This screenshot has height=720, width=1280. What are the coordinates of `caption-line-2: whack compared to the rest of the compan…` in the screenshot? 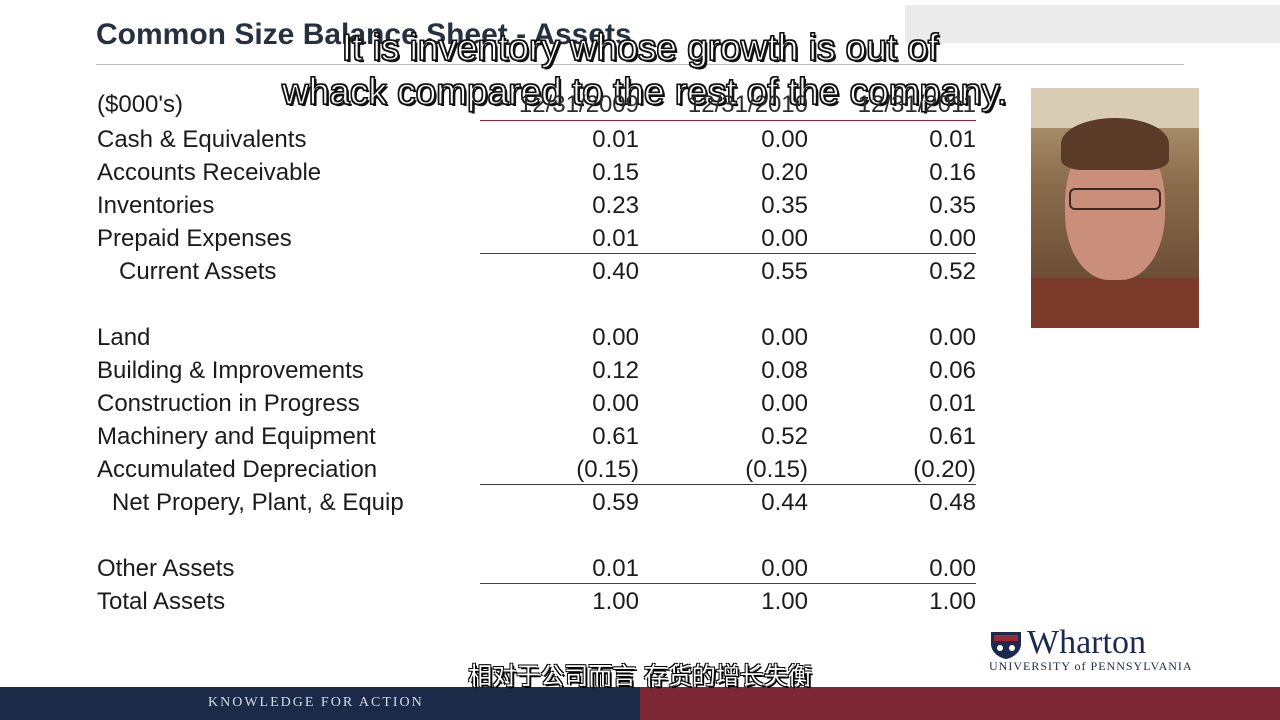 It's located at (644, 91).